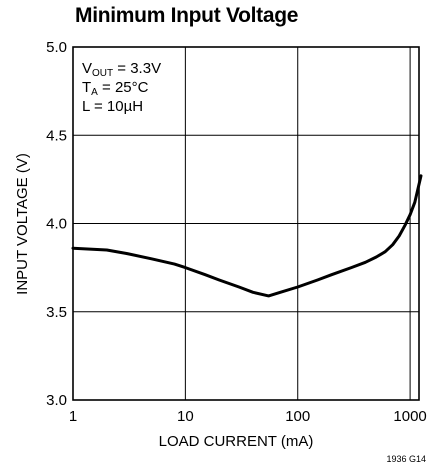  Describe the element at coordinates (22, 224) in the screenshot. I see `y-axis-label: INPUT VOLTAGE (V)` at that location.